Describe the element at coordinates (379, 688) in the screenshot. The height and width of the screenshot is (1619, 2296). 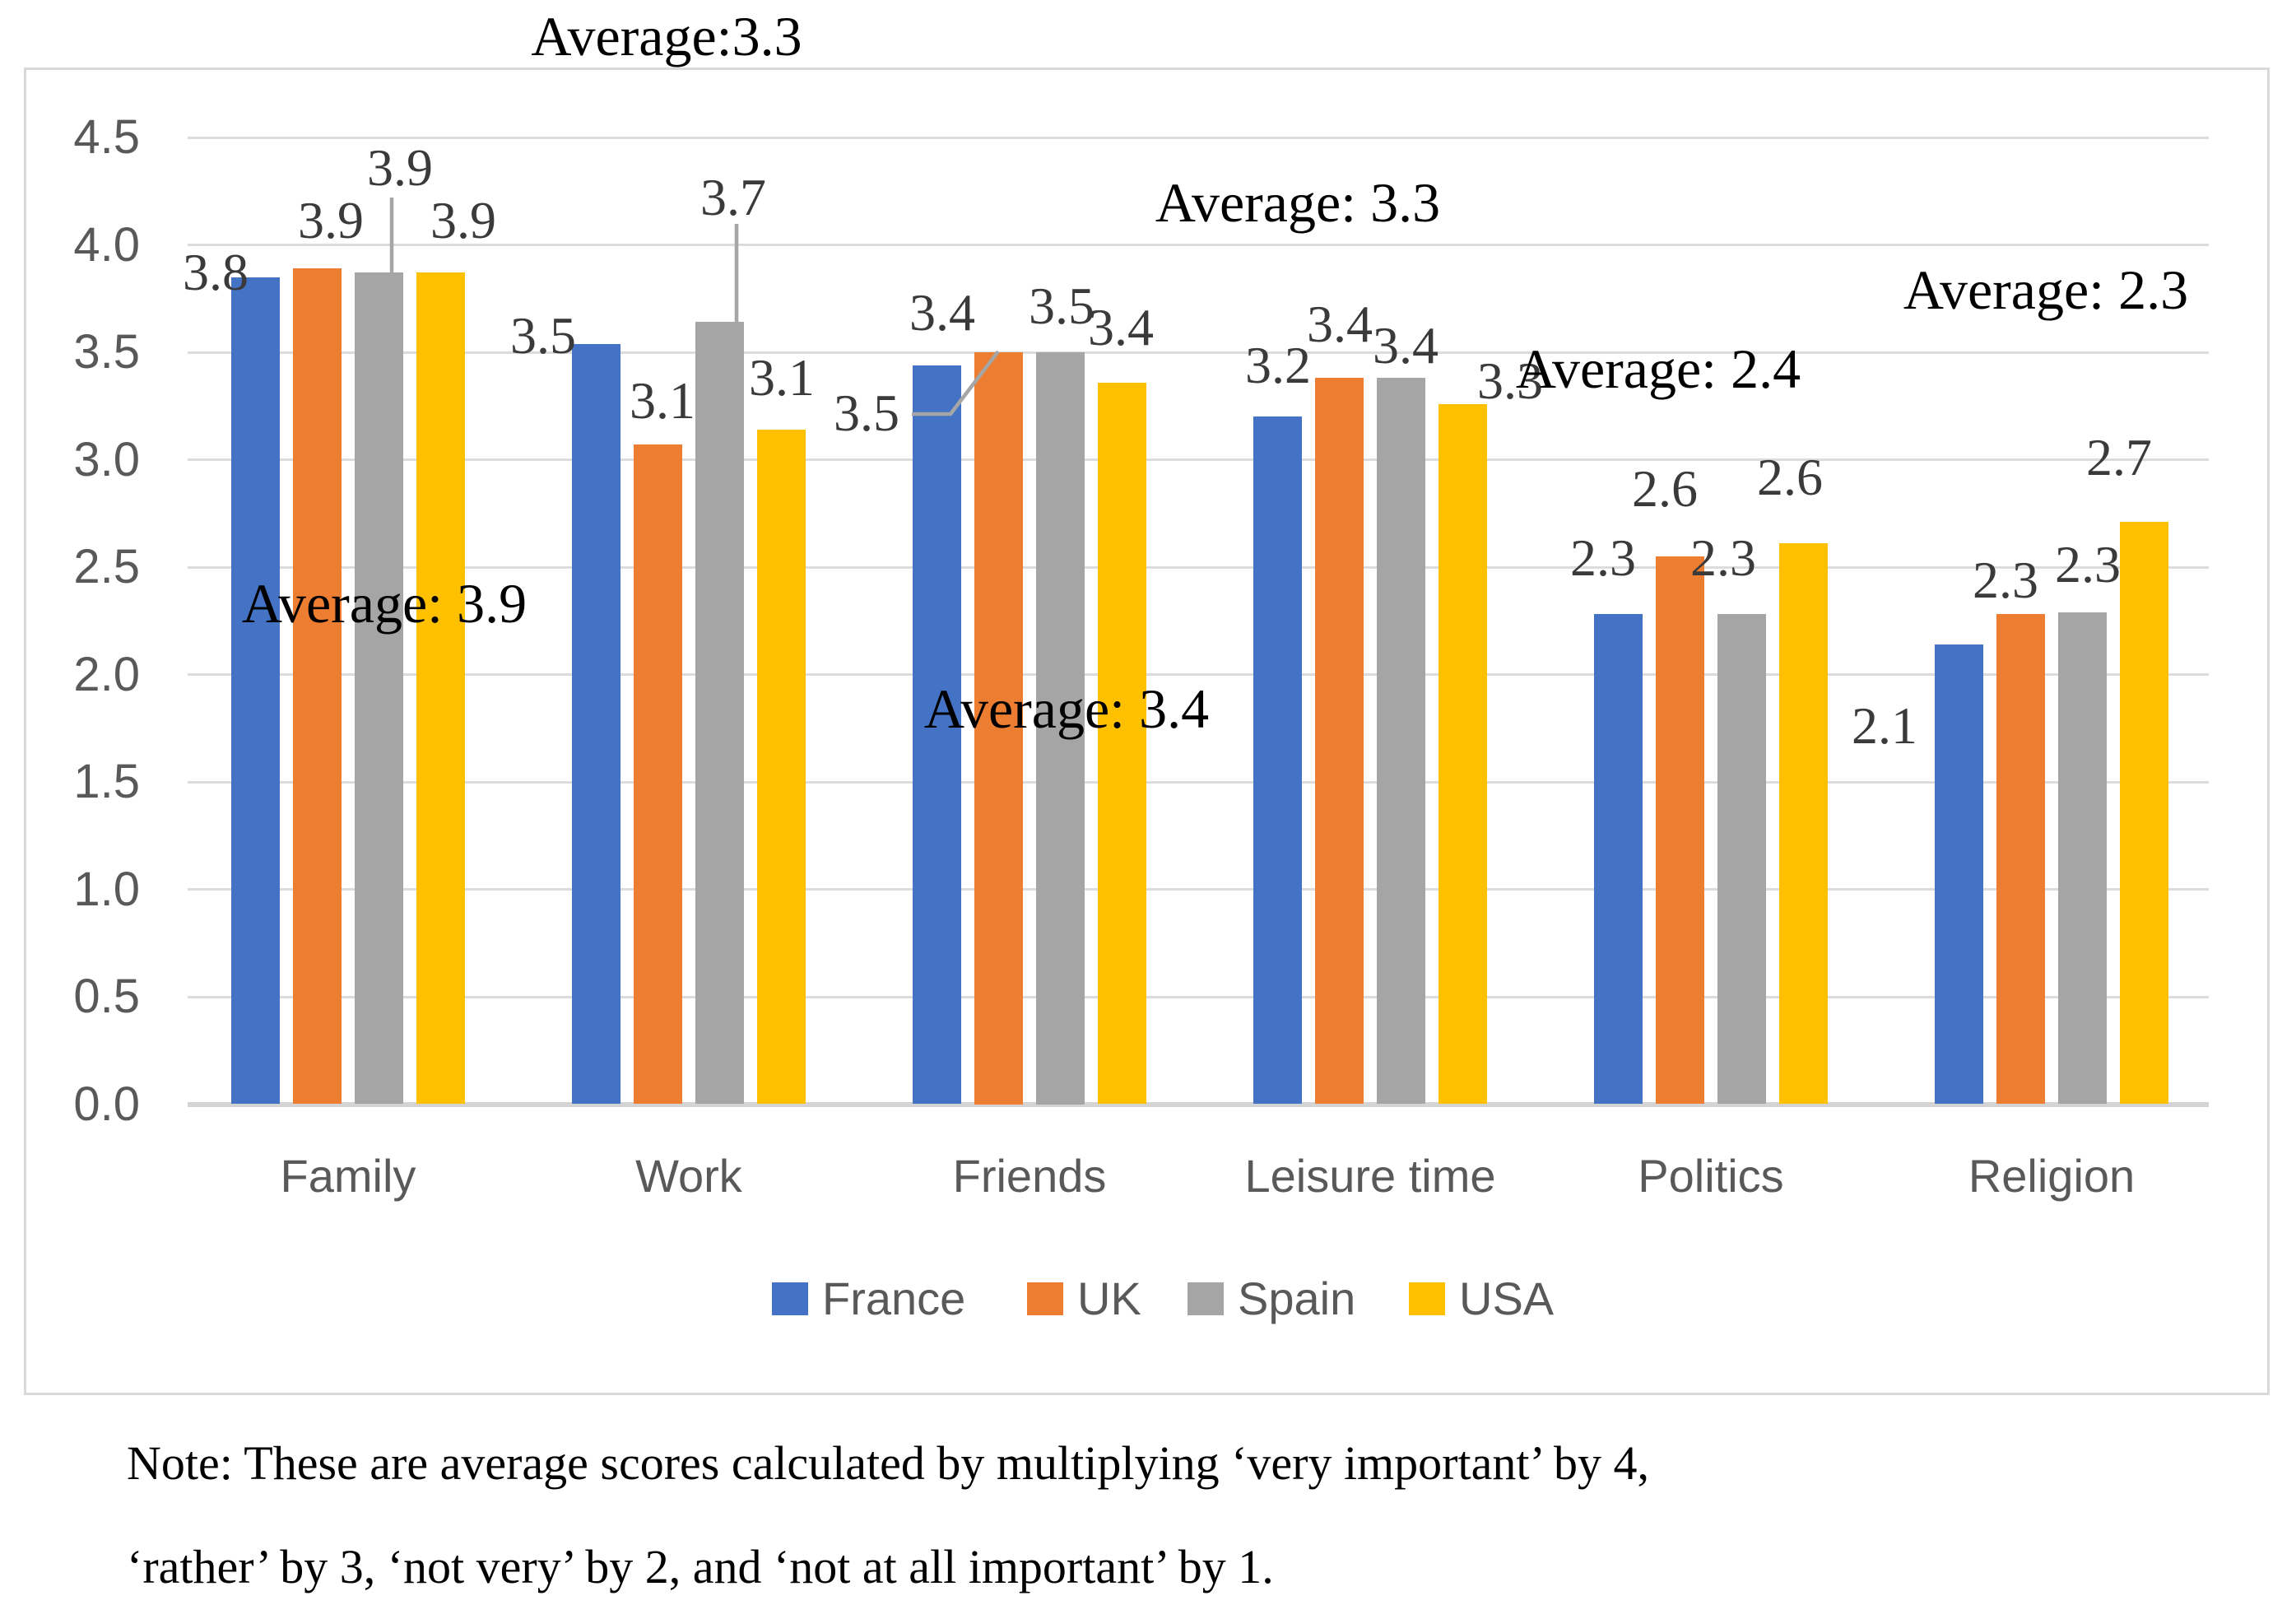
I see `bar-Spain-Family` at that location.